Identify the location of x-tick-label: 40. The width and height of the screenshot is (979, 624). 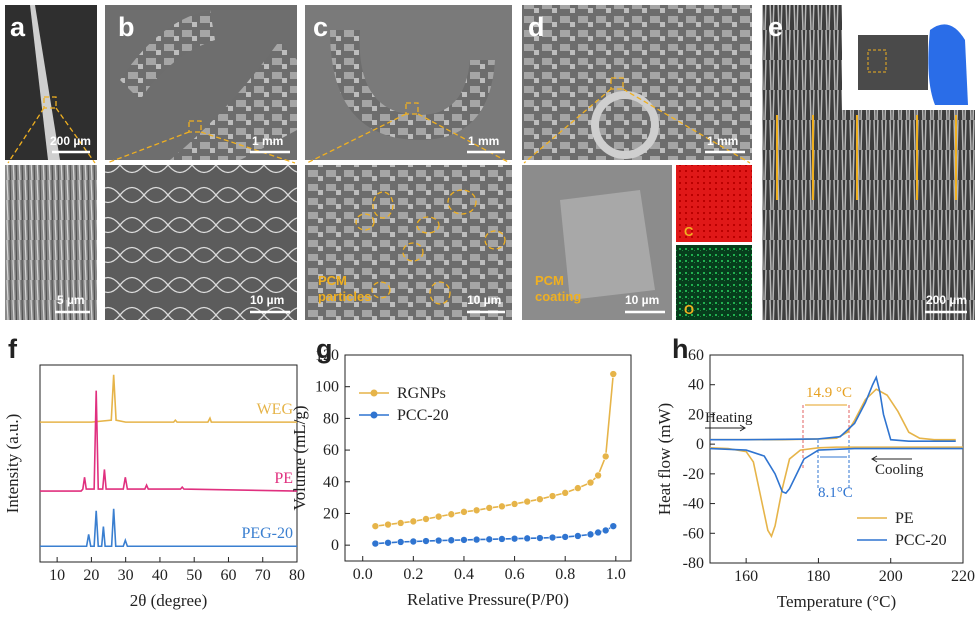
(160, 575).